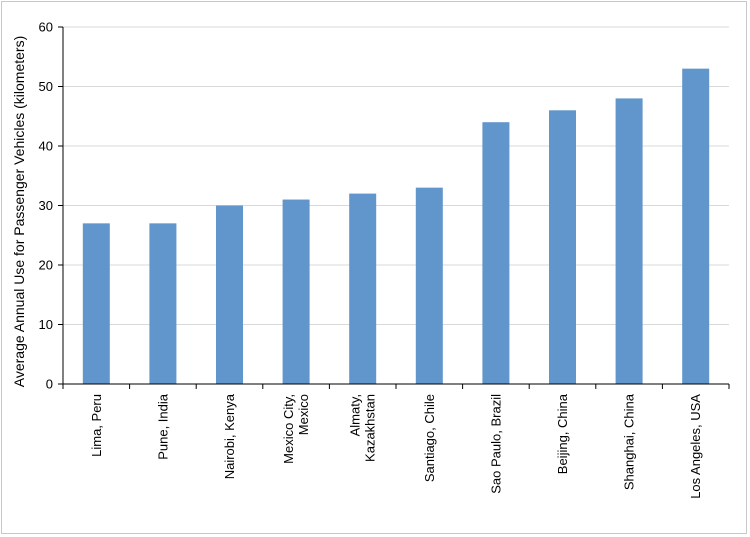 This screenshot has height=537, width=750. Describe the element at coordinates (46, 265) in the screenshot. I see `y-tick-label: 20` at that location.